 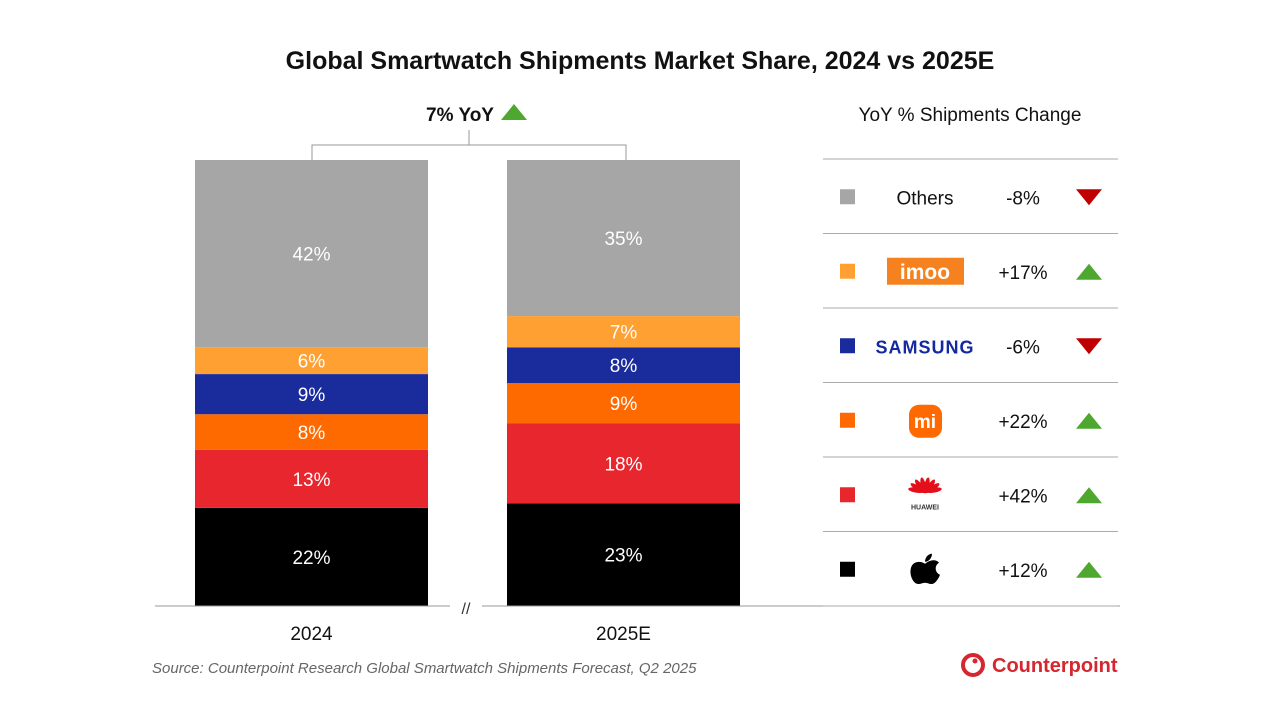 What do you see at coordinates (311, 634) in the screenshot?
I see `x-tick-label: 2024` at bounding box center [311, 634].